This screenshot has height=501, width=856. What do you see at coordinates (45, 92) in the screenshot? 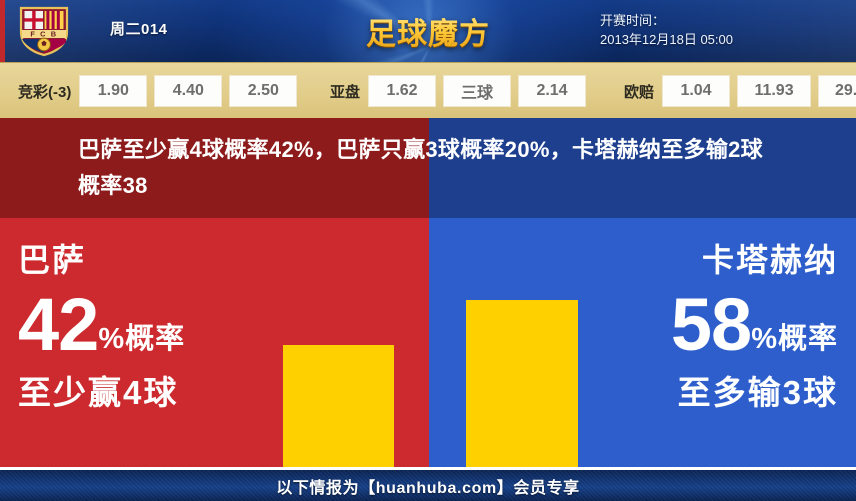
I see `odds-group-title: 竞彩(-3)` at bounding box center [45, 92].